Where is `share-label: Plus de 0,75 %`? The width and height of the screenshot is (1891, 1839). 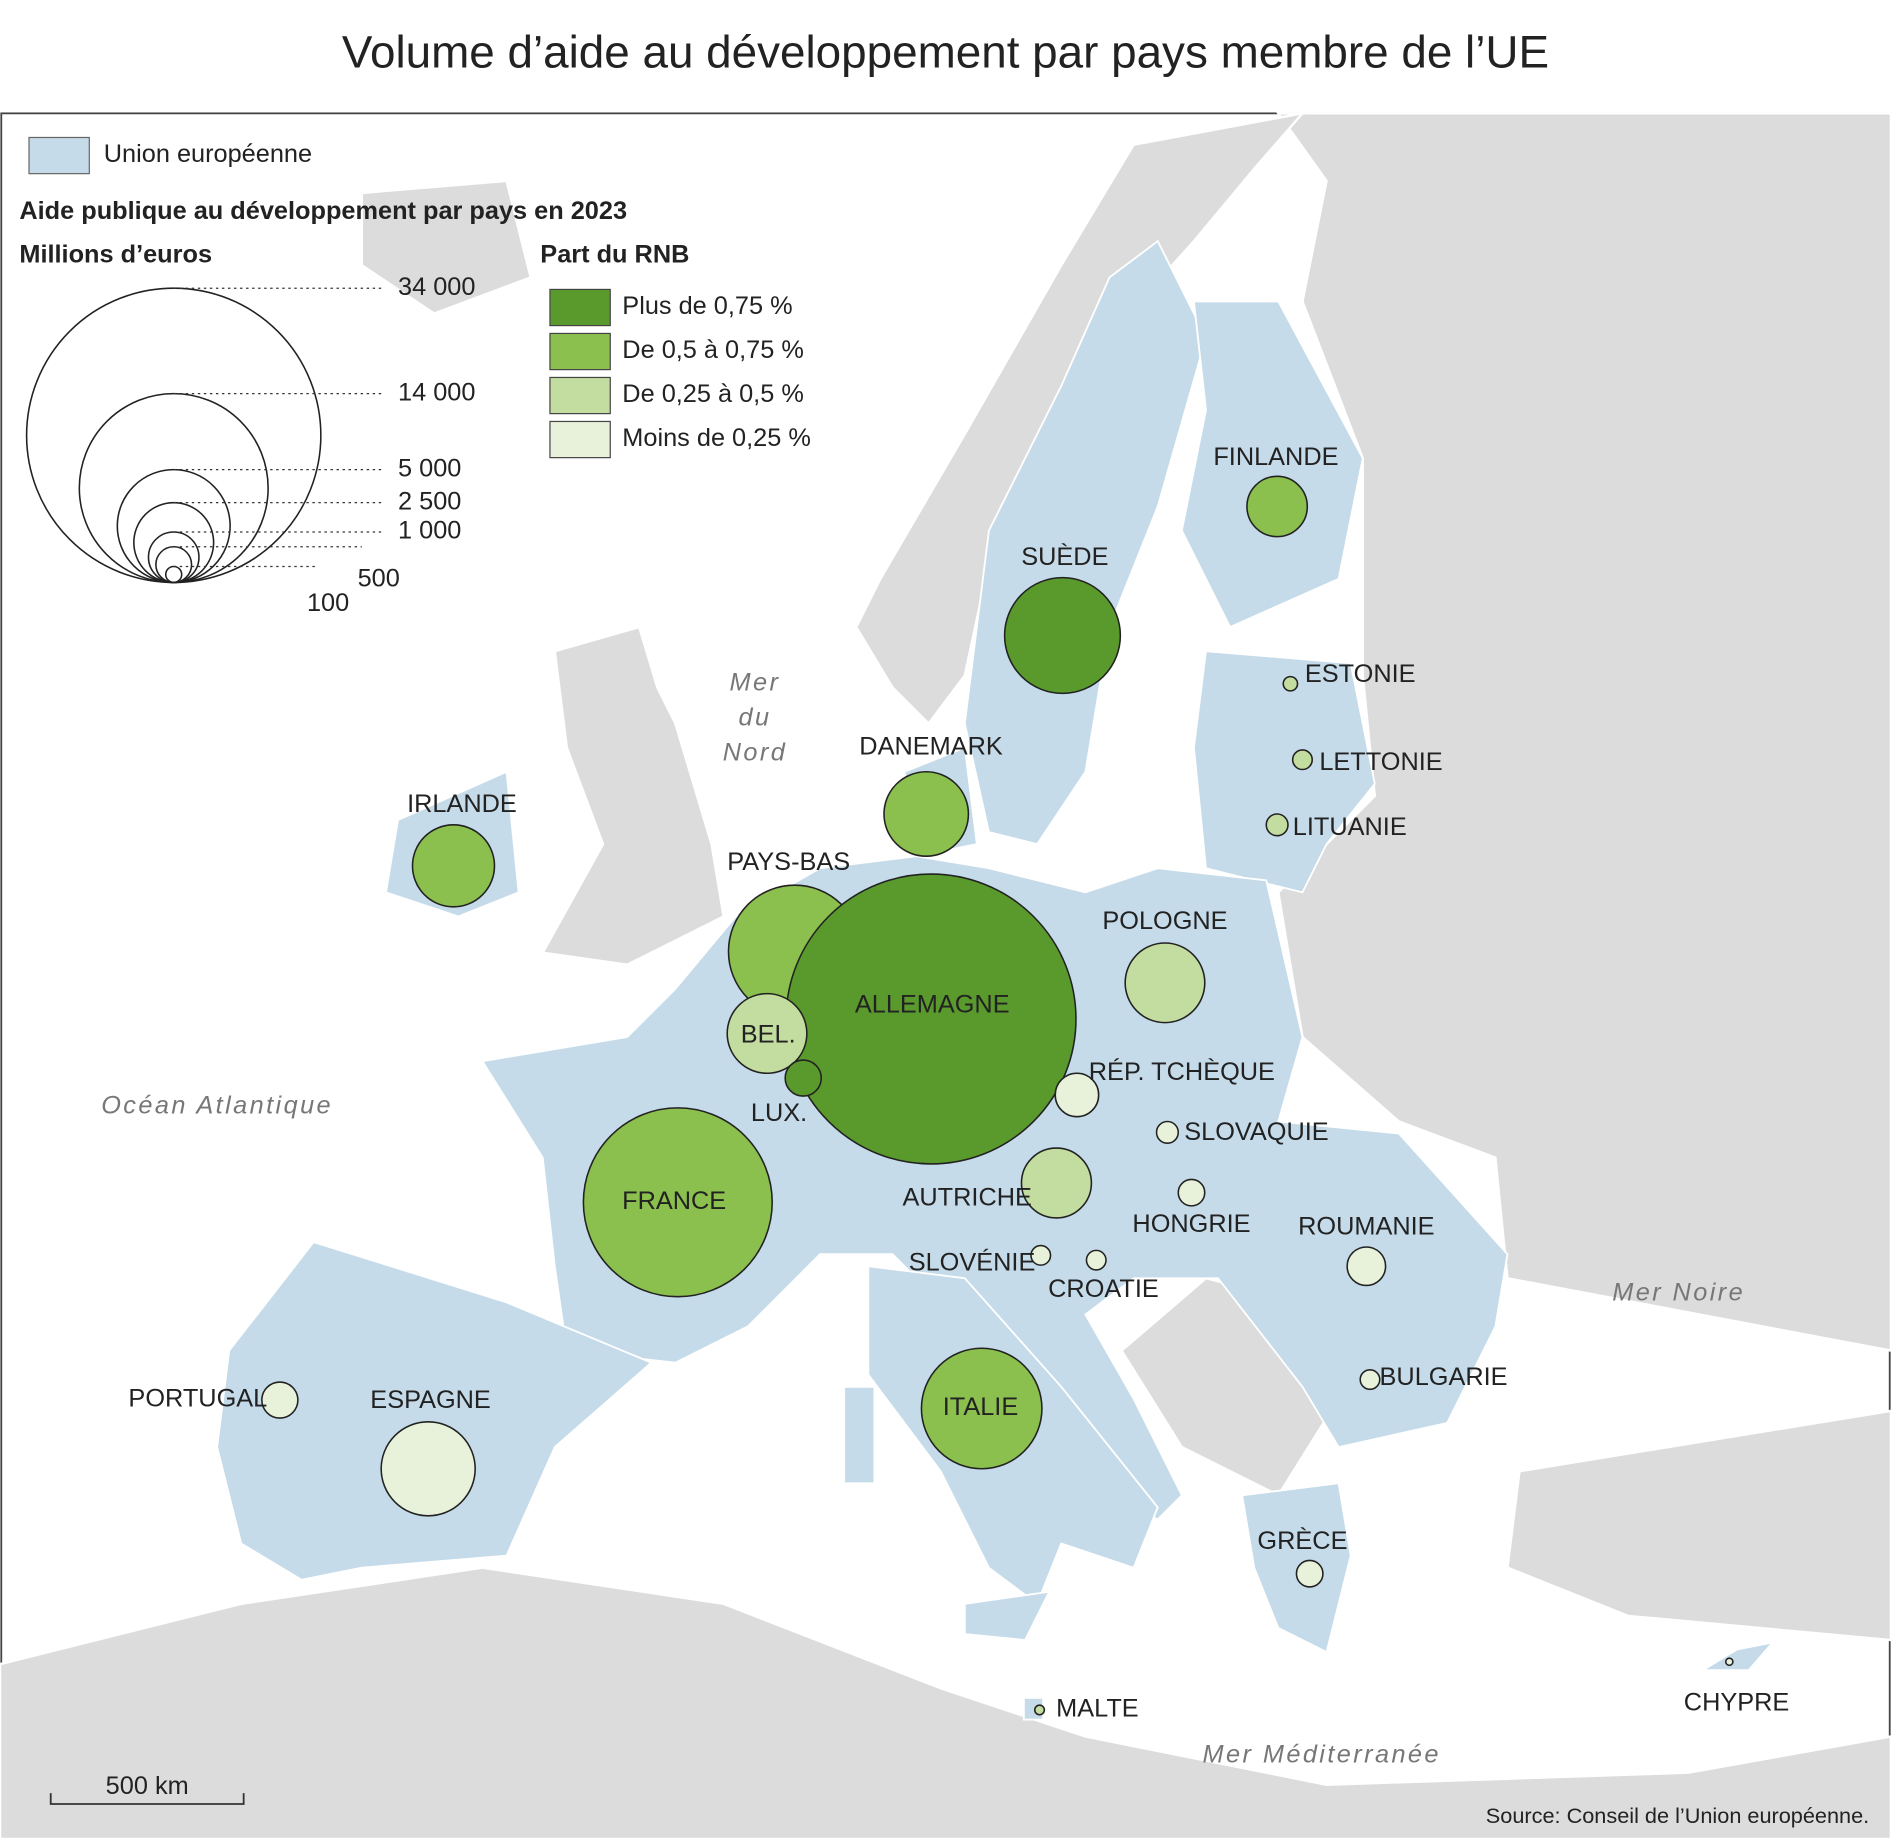
share-label: Plus de 0,75 % is located at coordinates (707, 306).